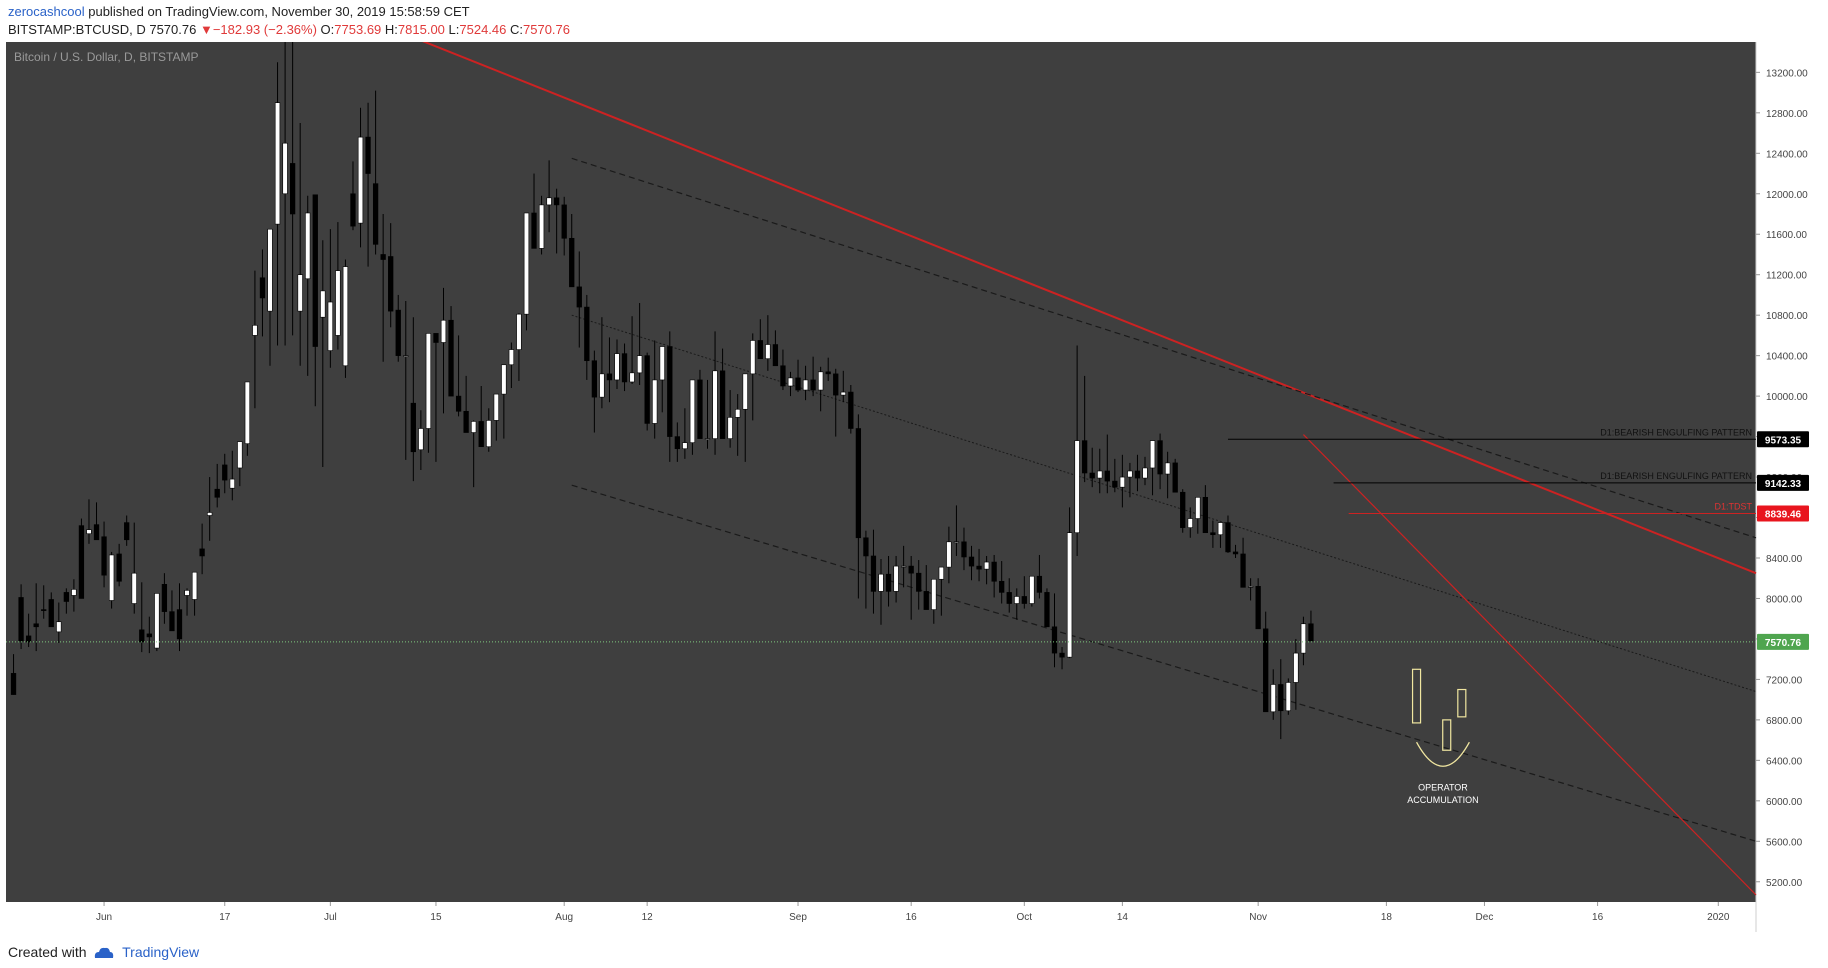  Describe the element at coordinates (881, 917) in the screenshot. I see `time-axis` at that location.